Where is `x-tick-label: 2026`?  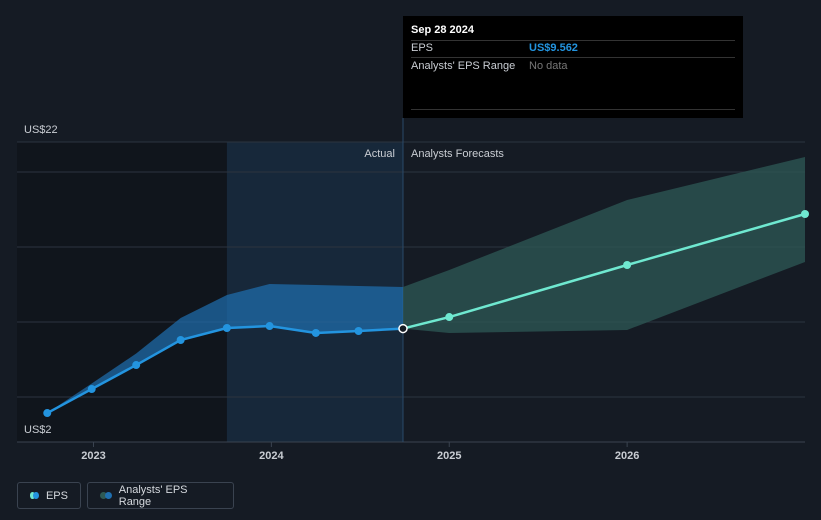
x-tick-label: 2026 is located at coordinates (627, 456).